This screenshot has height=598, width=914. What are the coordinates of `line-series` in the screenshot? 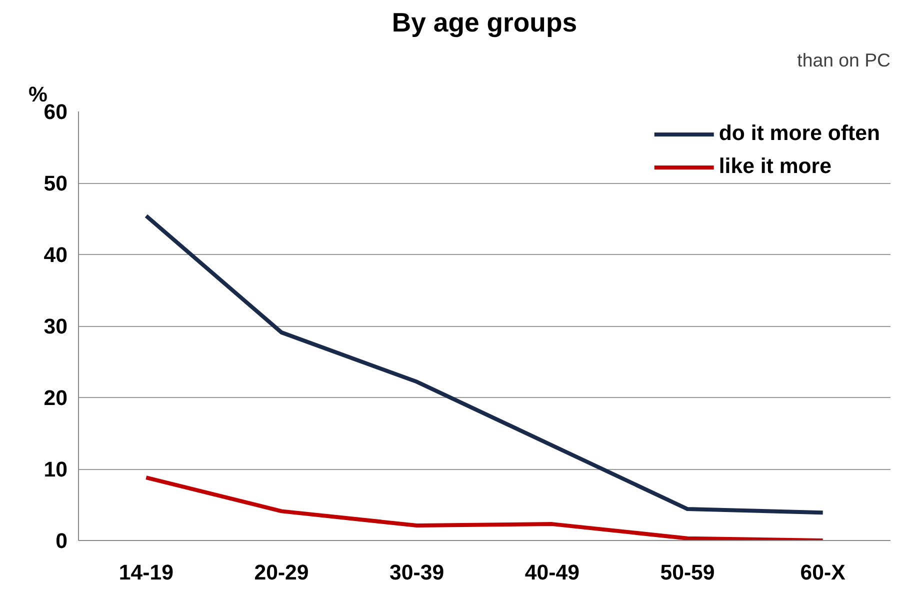 It's located at (484, 508).